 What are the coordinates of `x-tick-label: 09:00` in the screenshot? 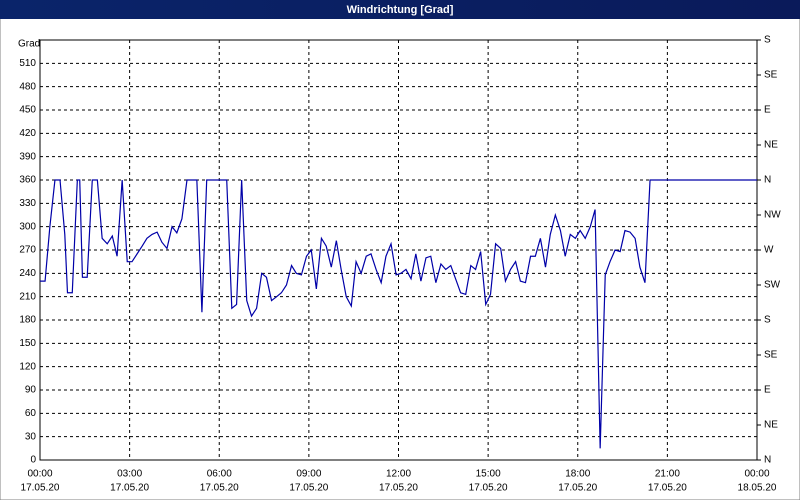 It's located at (308, 474).